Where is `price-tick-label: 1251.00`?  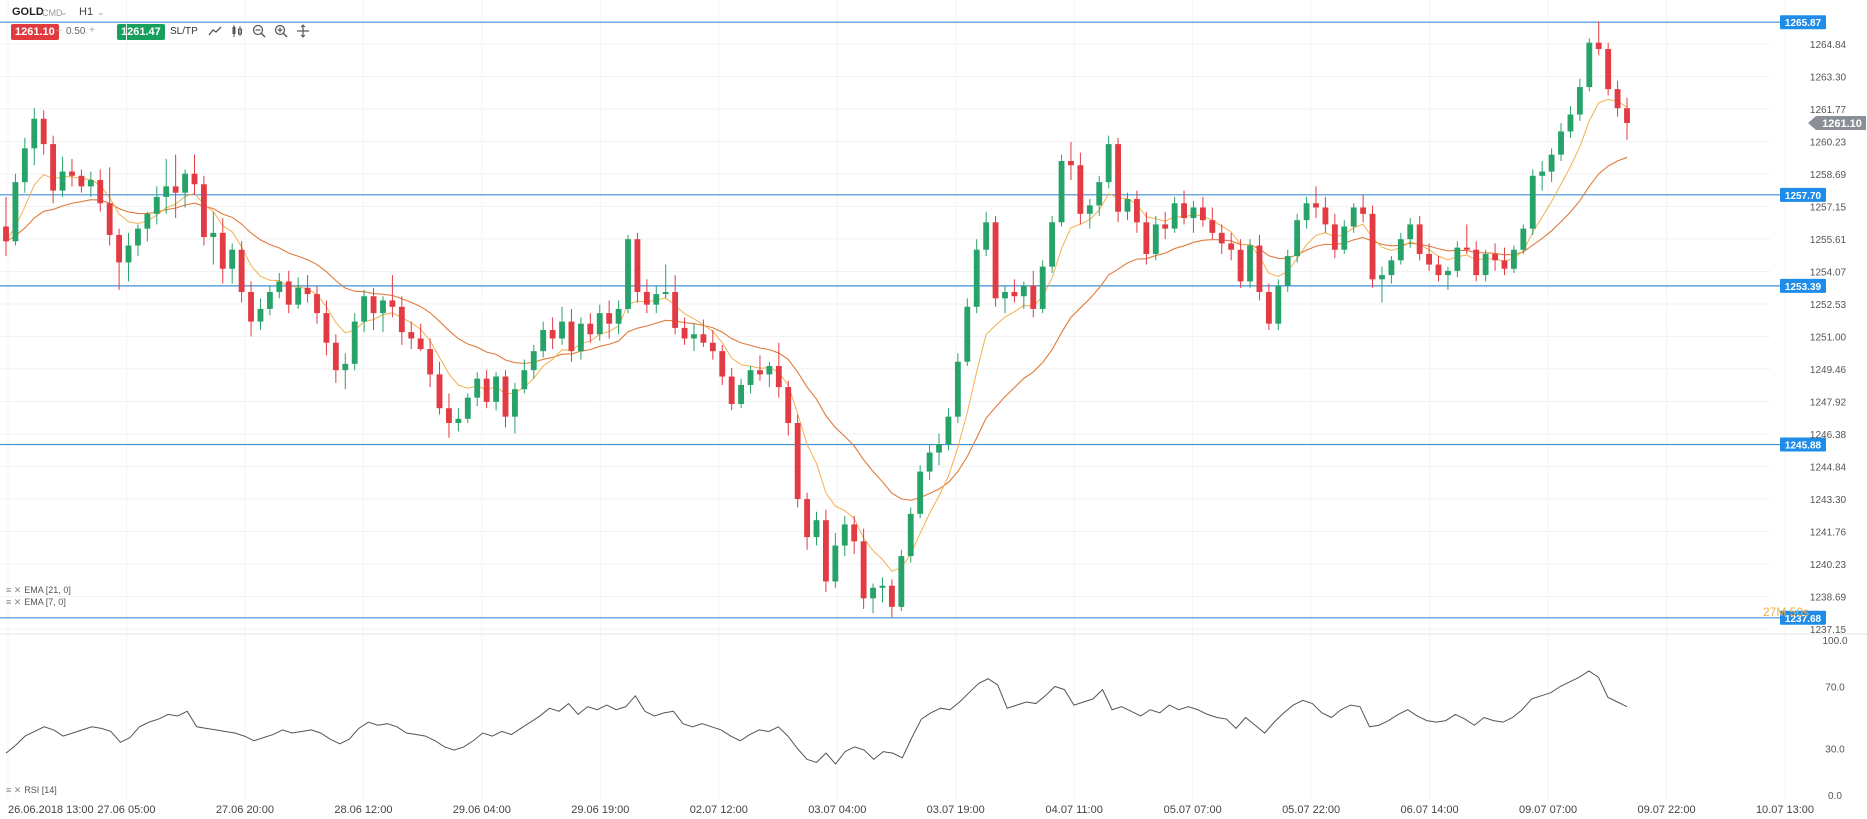 price-tick-label: 1251.00 is located at coordinates (1828, 337).